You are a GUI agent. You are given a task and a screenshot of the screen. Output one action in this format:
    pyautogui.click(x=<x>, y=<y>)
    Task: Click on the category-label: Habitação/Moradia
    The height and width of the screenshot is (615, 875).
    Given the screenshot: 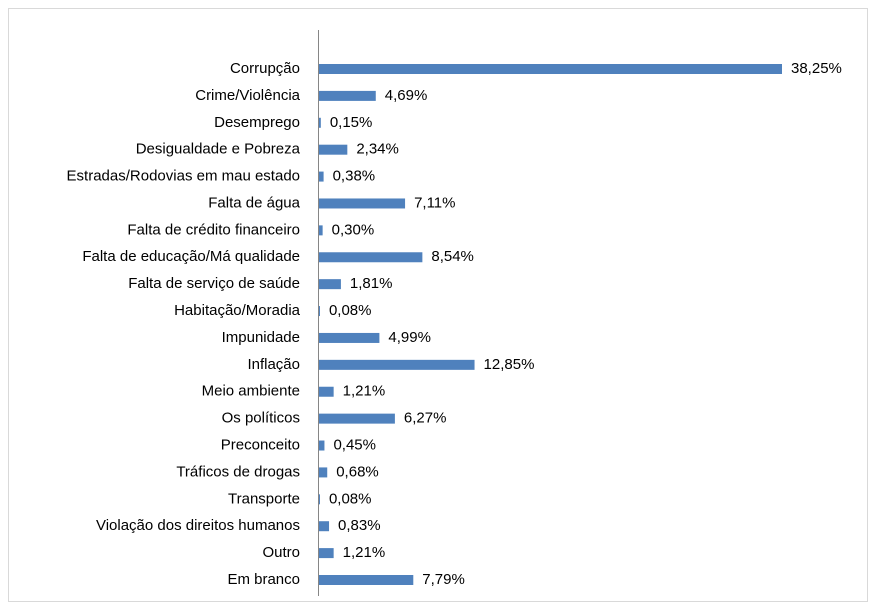 What is the action you would take?
    pyautogui.click(x=237, y=310)
    